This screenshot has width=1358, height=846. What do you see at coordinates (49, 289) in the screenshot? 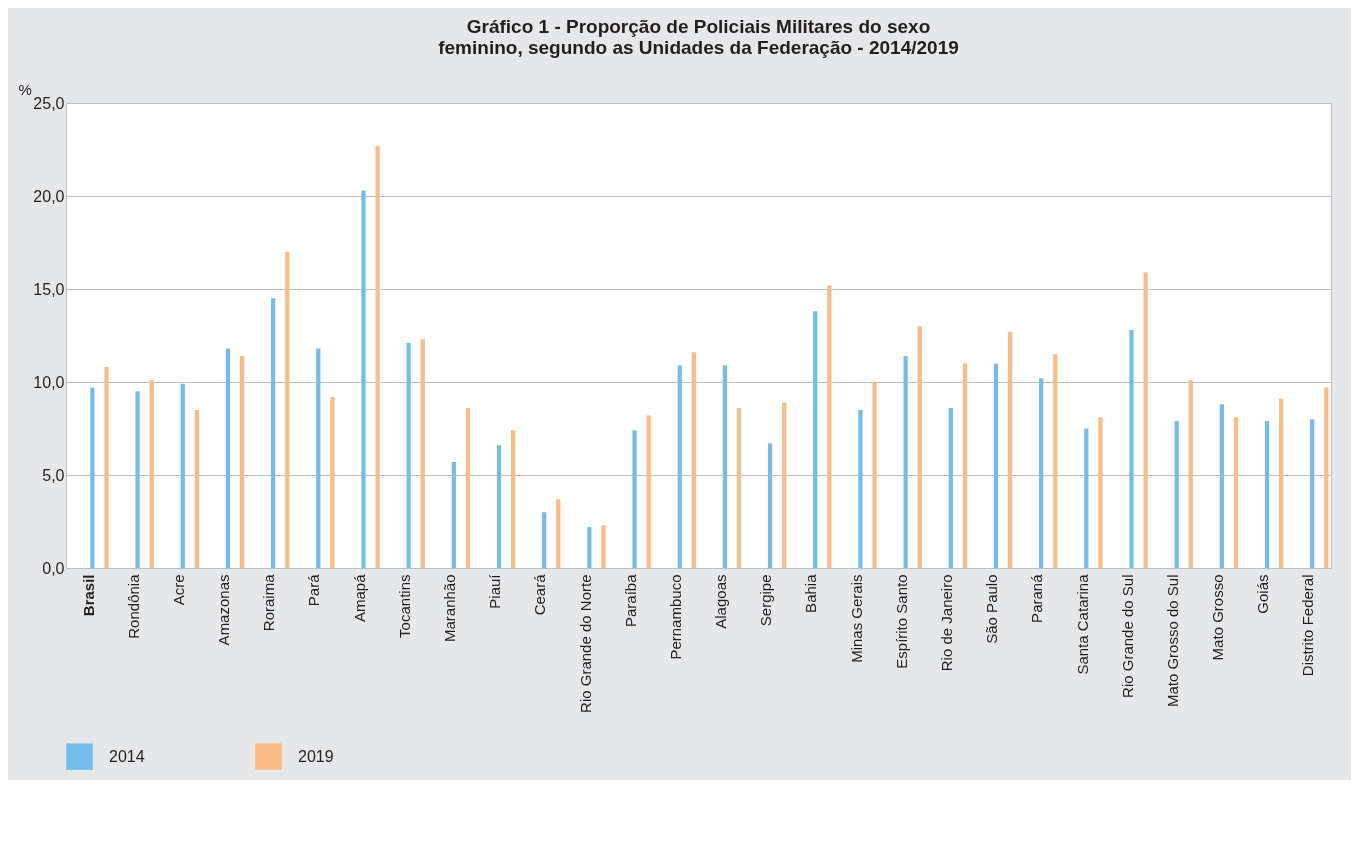
I see `y-tick-label: 15,0` at bounding box center [49, 289].